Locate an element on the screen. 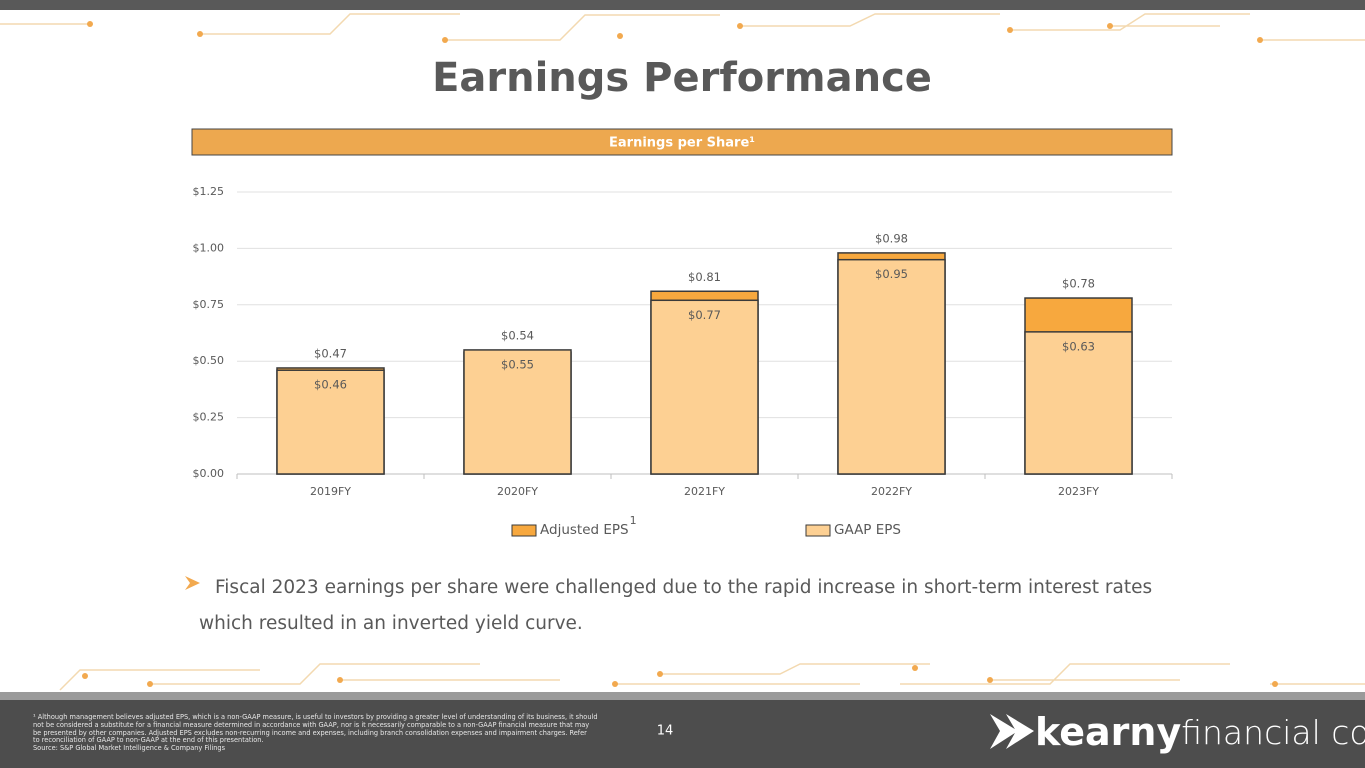 The image size is (1365, 768). circuit-top is located at coordinates (682, 27).